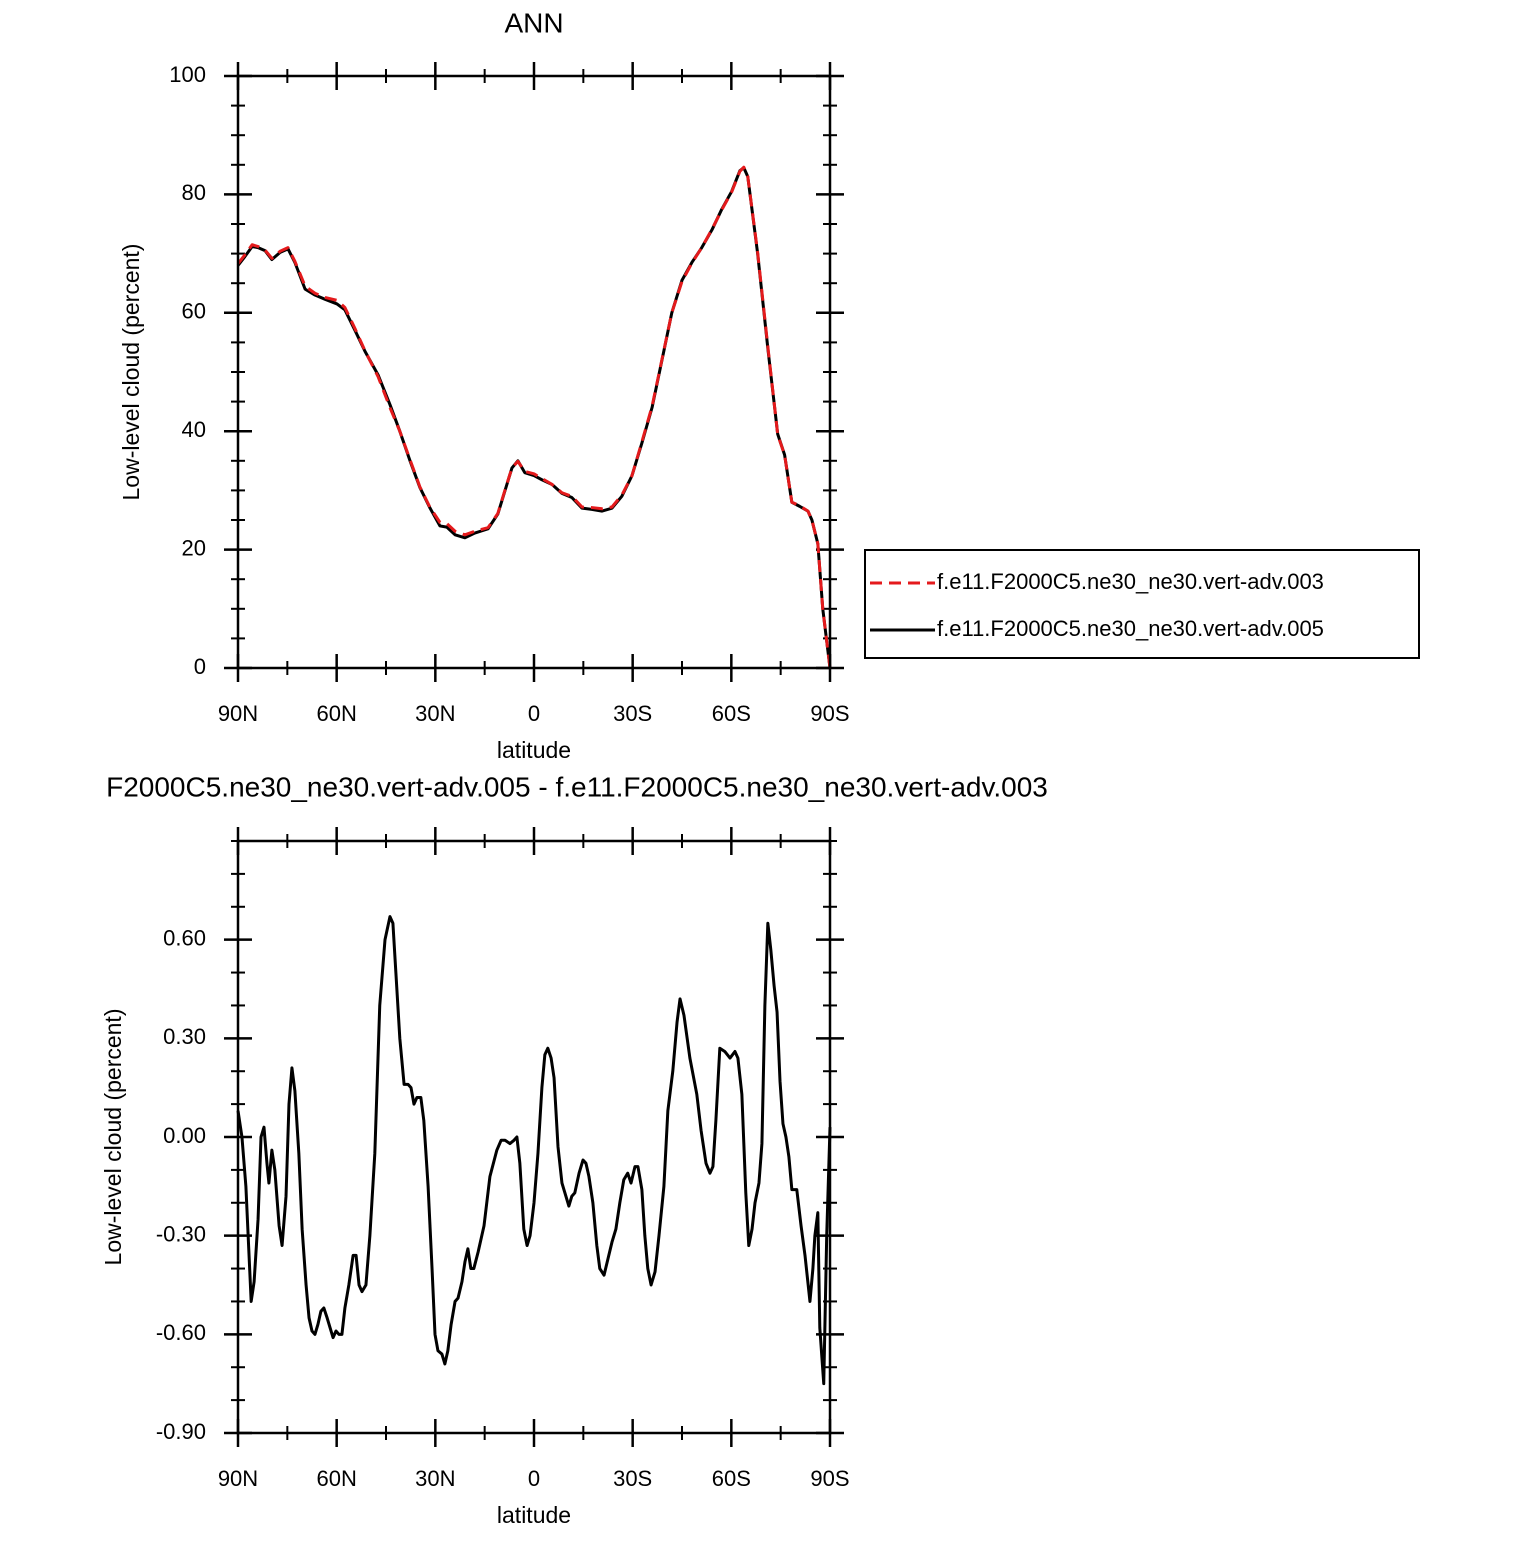 Image resolution: width=1527 pixels, height=1541 pixels. Describe the element at coordinates (194, 311) in the screenshot. I see `y-tick-label: 60` at that location.